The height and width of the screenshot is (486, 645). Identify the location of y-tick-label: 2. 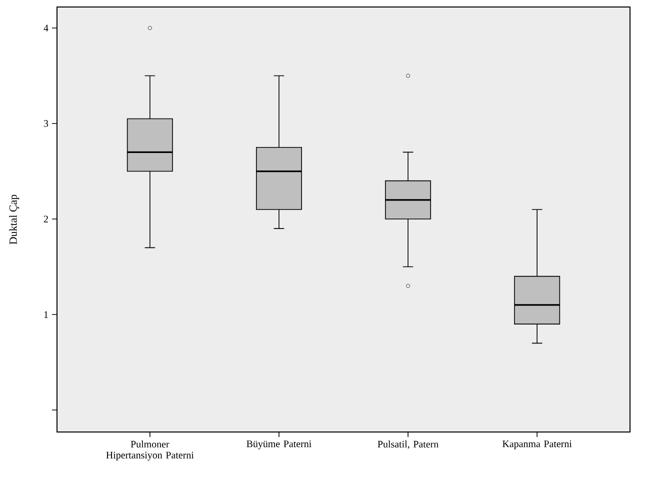
(46, 219).